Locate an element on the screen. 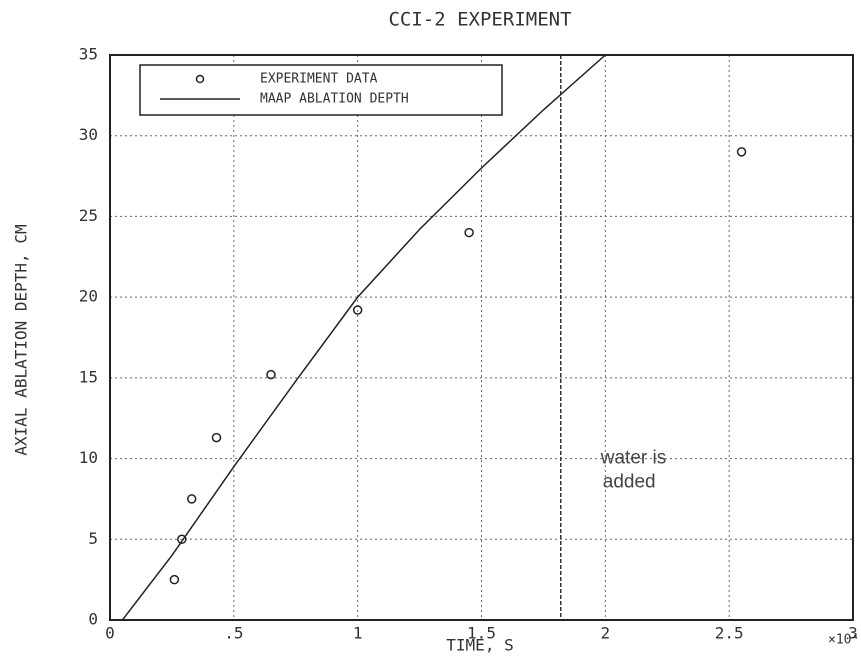 This screenshot has width=861, height=658. y-tick-label: 30 is located at coordinates (88, 134).